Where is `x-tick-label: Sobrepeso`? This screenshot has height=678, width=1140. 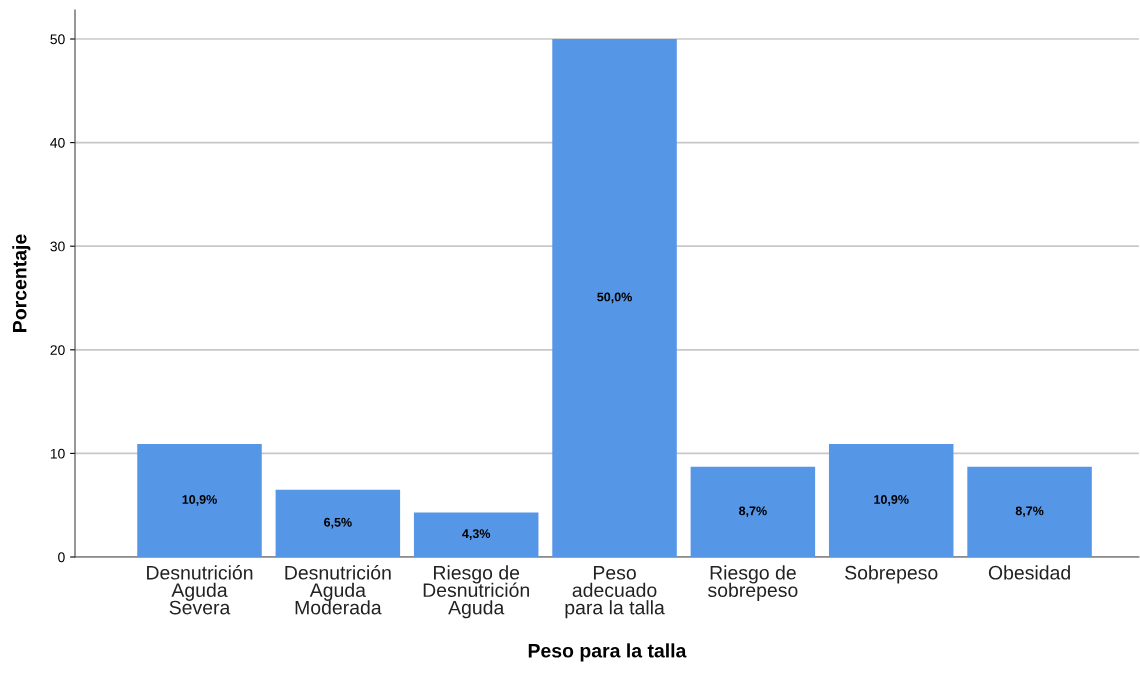 x-tick-label: Sobrepeso is located at coordinates (891, 574).